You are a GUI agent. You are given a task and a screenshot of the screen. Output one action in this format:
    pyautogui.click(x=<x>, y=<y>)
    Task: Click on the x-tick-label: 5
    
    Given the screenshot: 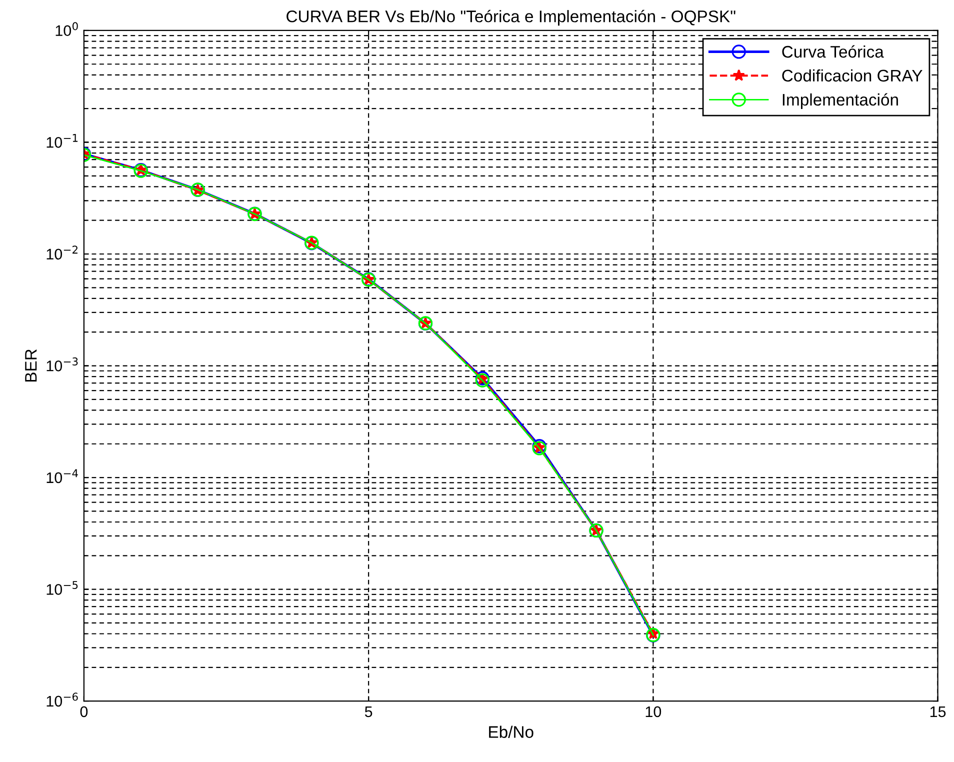 What is the action you would take?
    pyautogui.click(x=368, y=712)
    